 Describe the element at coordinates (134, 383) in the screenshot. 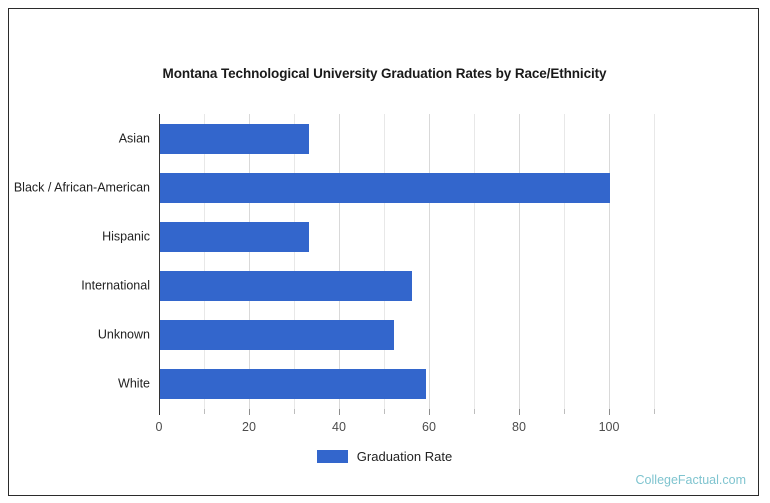

I see `category-label: White` at that location.